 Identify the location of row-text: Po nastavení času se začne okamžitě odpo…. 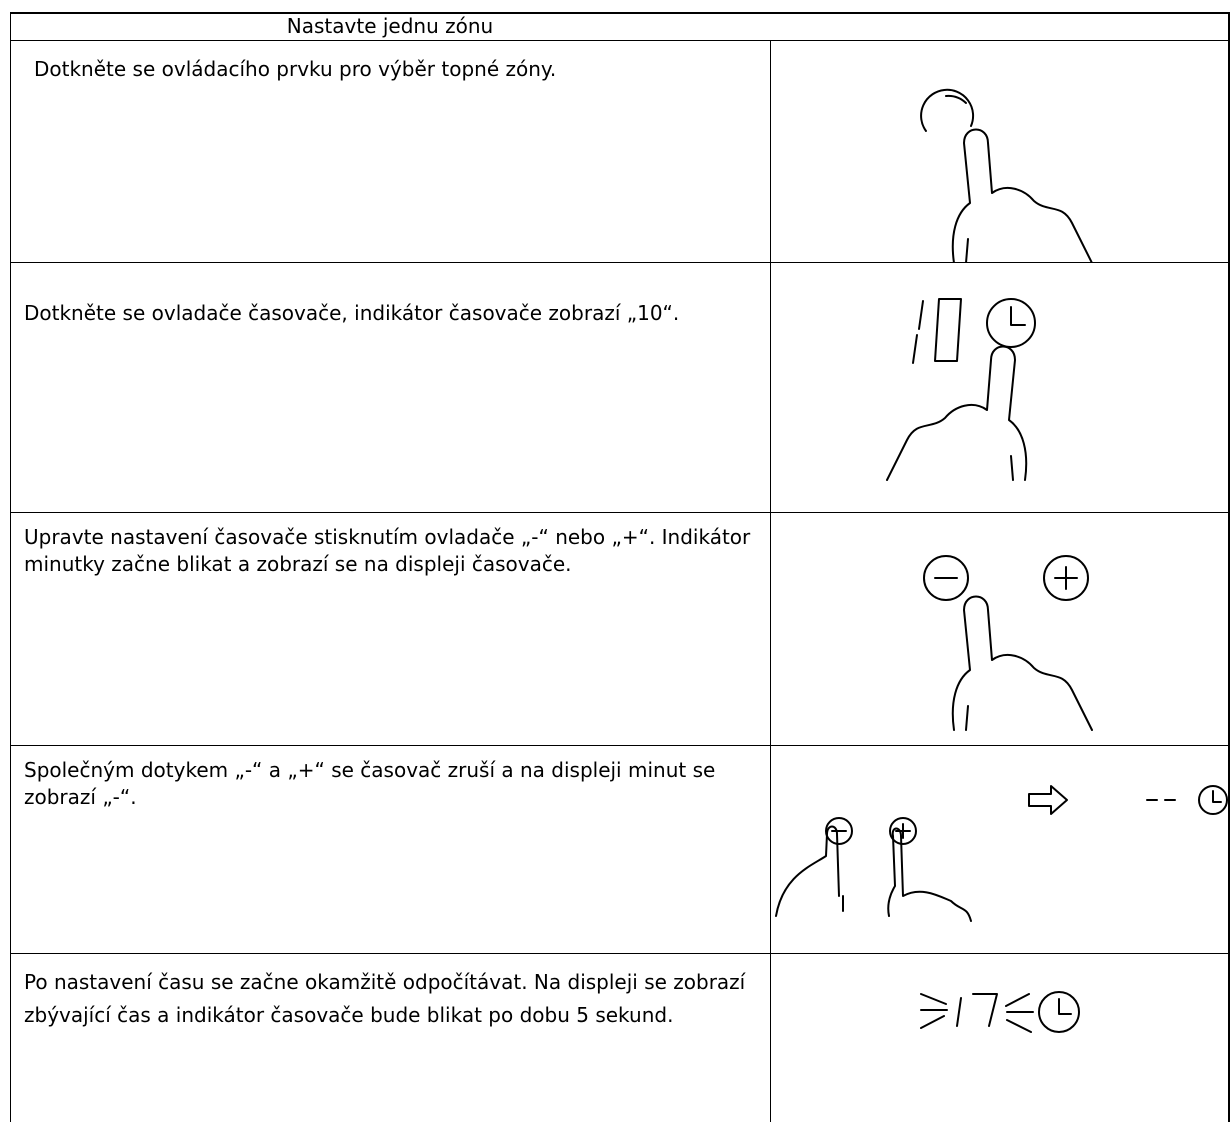
(385, 998).